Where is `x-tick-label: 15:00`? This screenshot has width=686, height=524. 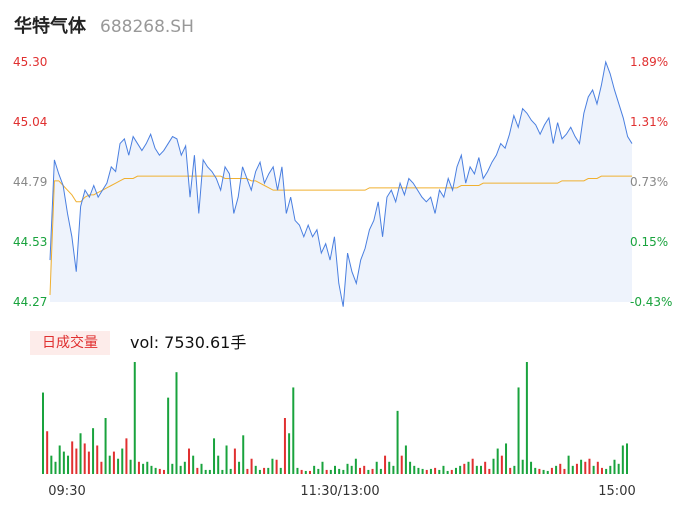
x-tick-label: 15:00 is located at coordinates (616, 491).